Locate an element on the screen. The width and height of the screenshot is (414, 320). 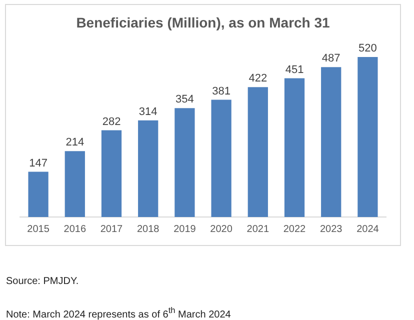
data-label: 451 is located at coordinates (294, 70).